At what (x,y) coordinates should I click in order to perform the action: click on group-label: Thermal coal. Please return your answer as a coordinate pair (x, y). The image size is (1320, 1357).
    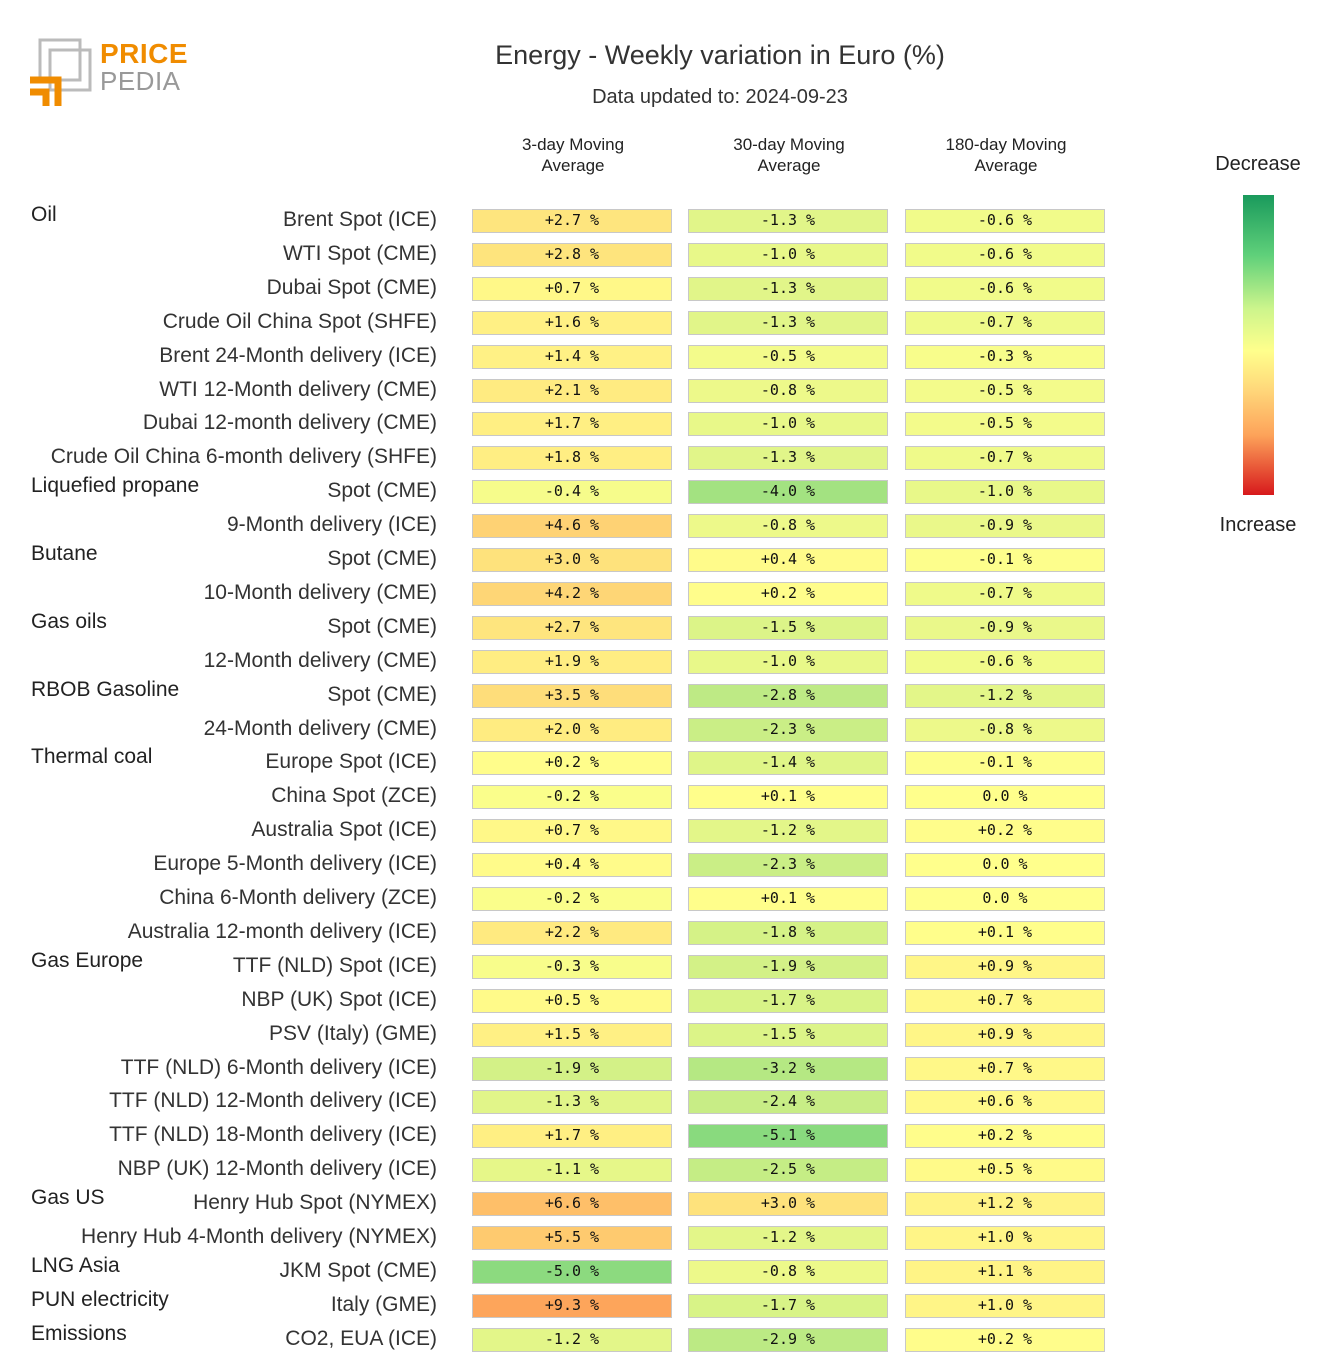
    Looking at the image, I should click on (92, 757).